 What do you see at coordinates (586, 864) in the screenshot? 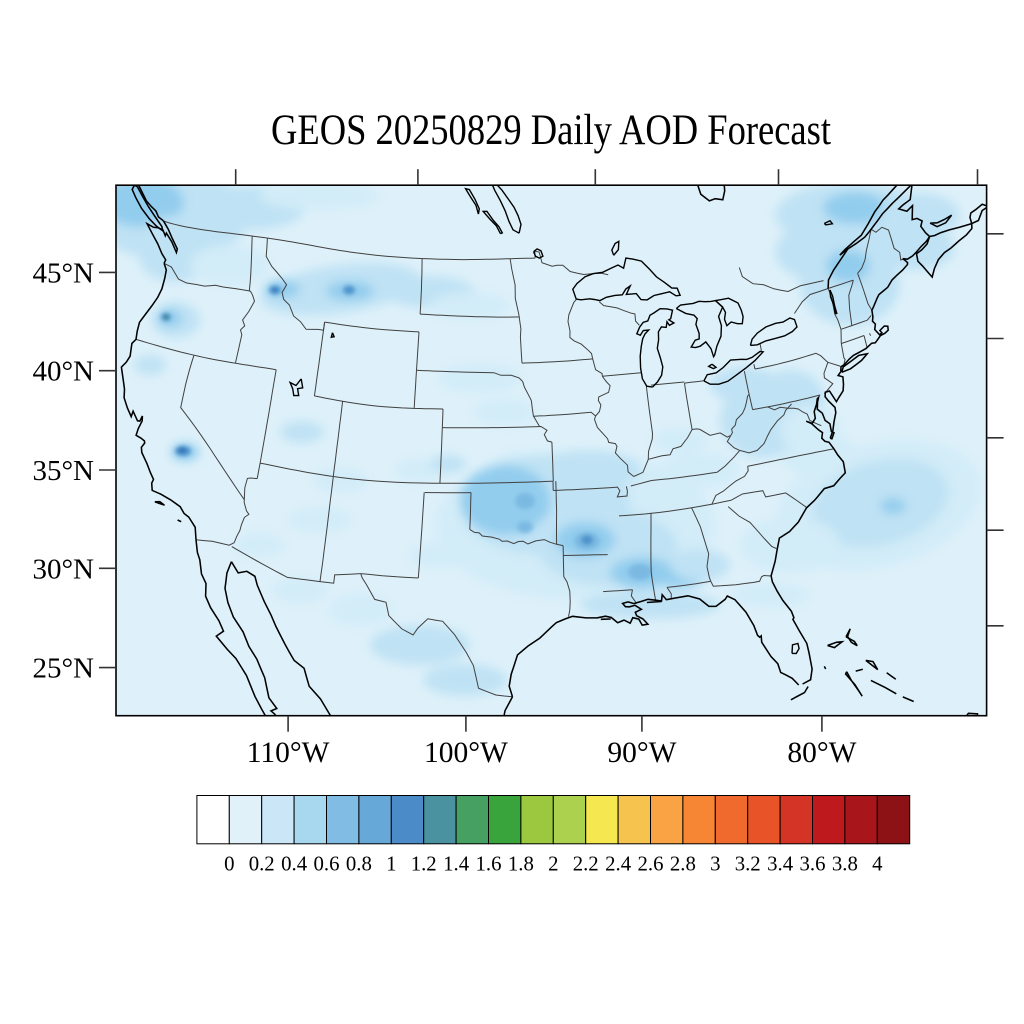
I see `svg-text: 2.2` at bounding box center [586, 864].